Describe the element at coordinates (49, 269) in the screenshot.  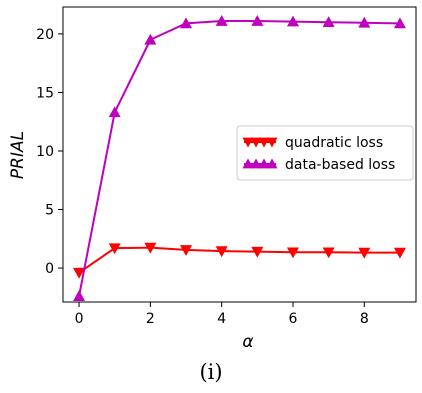
I see `y-tick-label: 0` at that location.